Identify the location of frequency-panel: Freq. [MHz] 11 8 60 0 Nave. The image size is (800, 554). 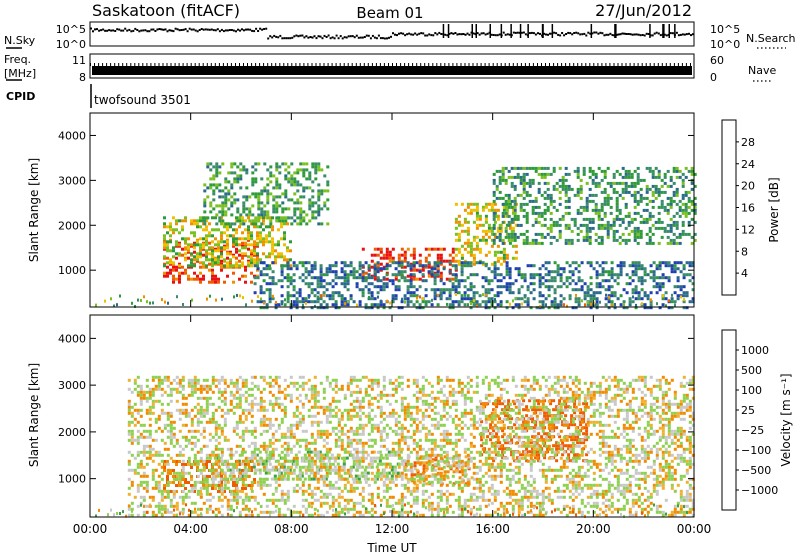
(390, 68).